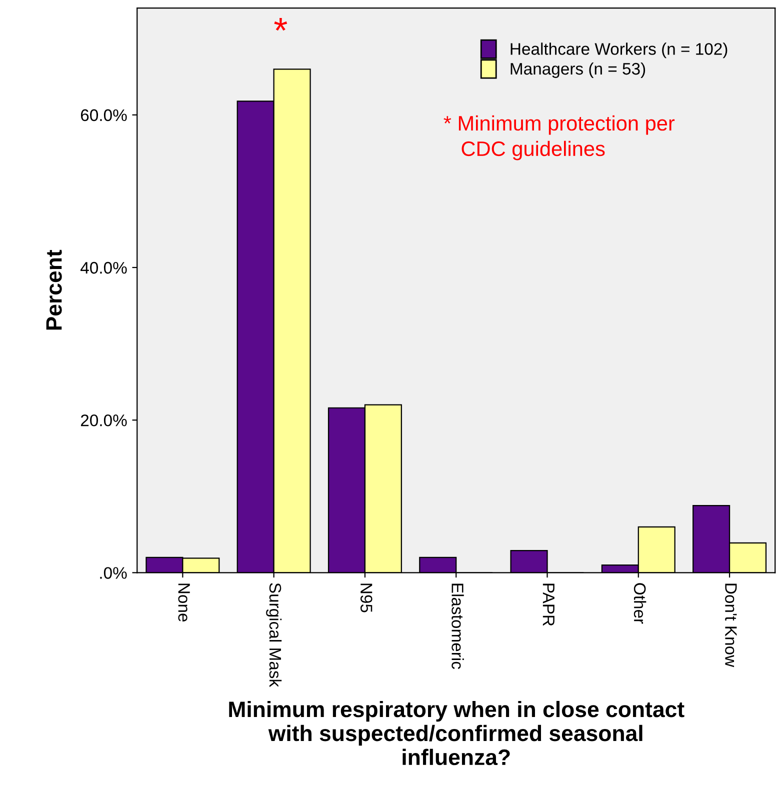 Image resolution: width=779 pixels, height=810 pixels. What do you see at coordinates (578, 70) in the screenshot?
I see `legend-label: Managers (n = 53)` at bounding box center [578, 70].